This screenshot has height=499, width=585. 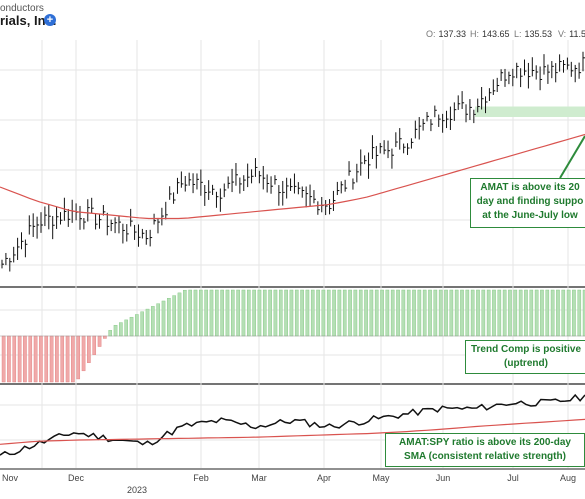 I want to click on ratio-sma-line, so click(x=292, y=431).